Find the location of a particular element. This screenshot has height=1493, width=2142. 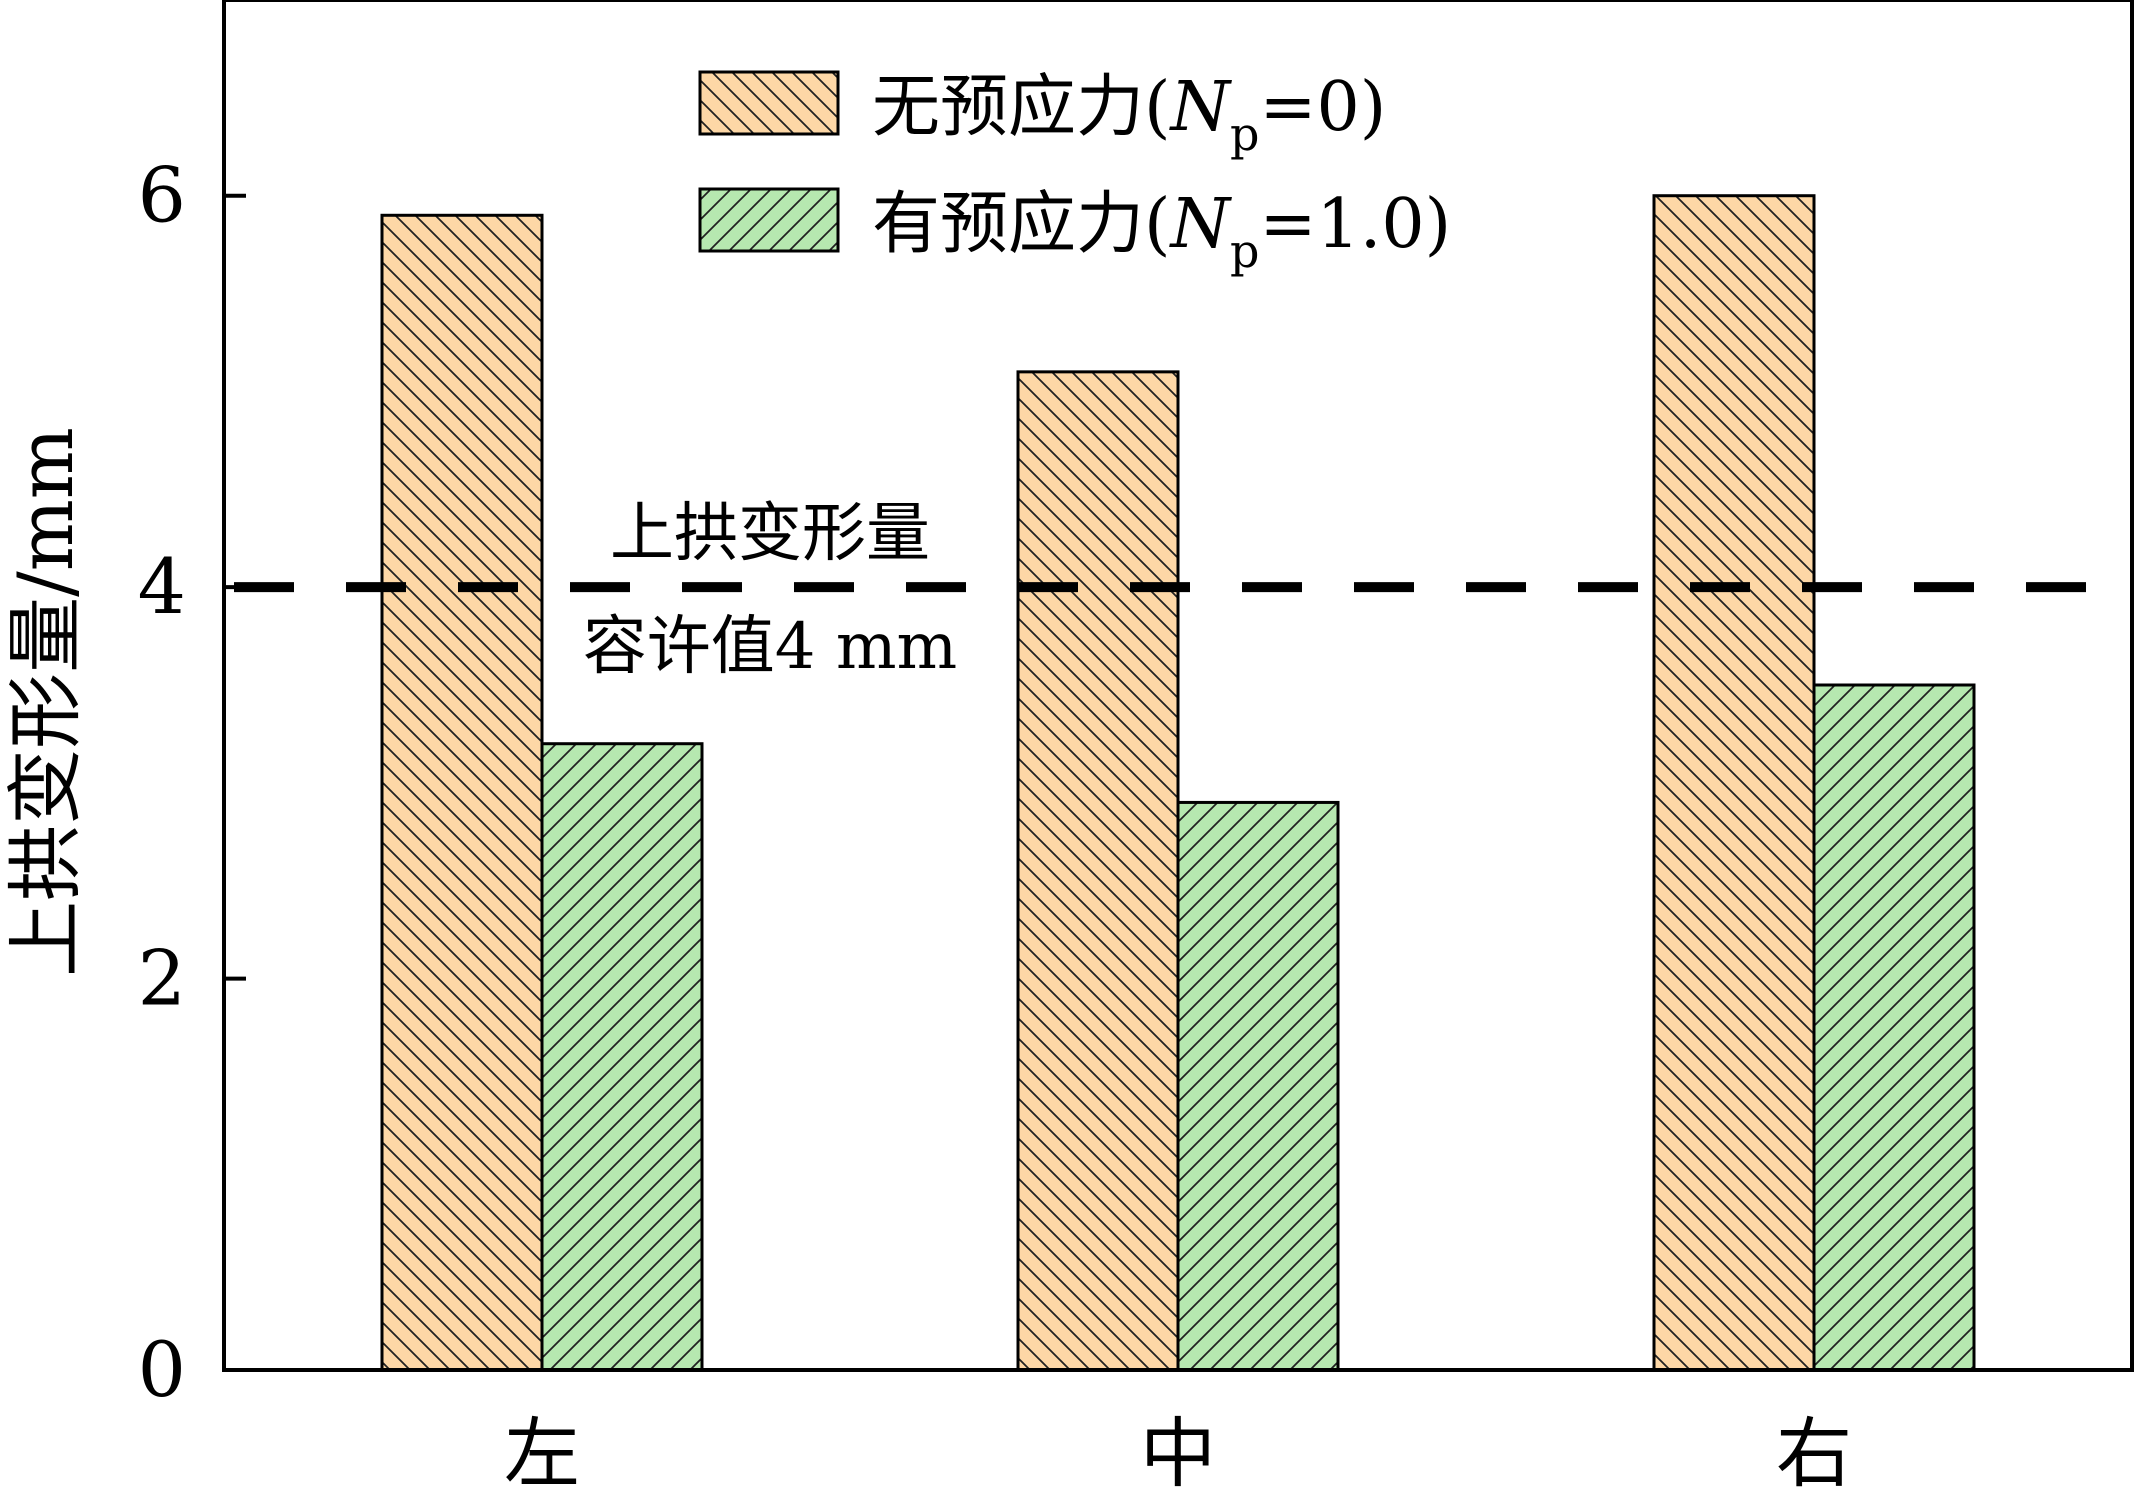

allowable-limit-annotation: 上拱变形量 容许值4 mm is located at coordinates (770, 590).